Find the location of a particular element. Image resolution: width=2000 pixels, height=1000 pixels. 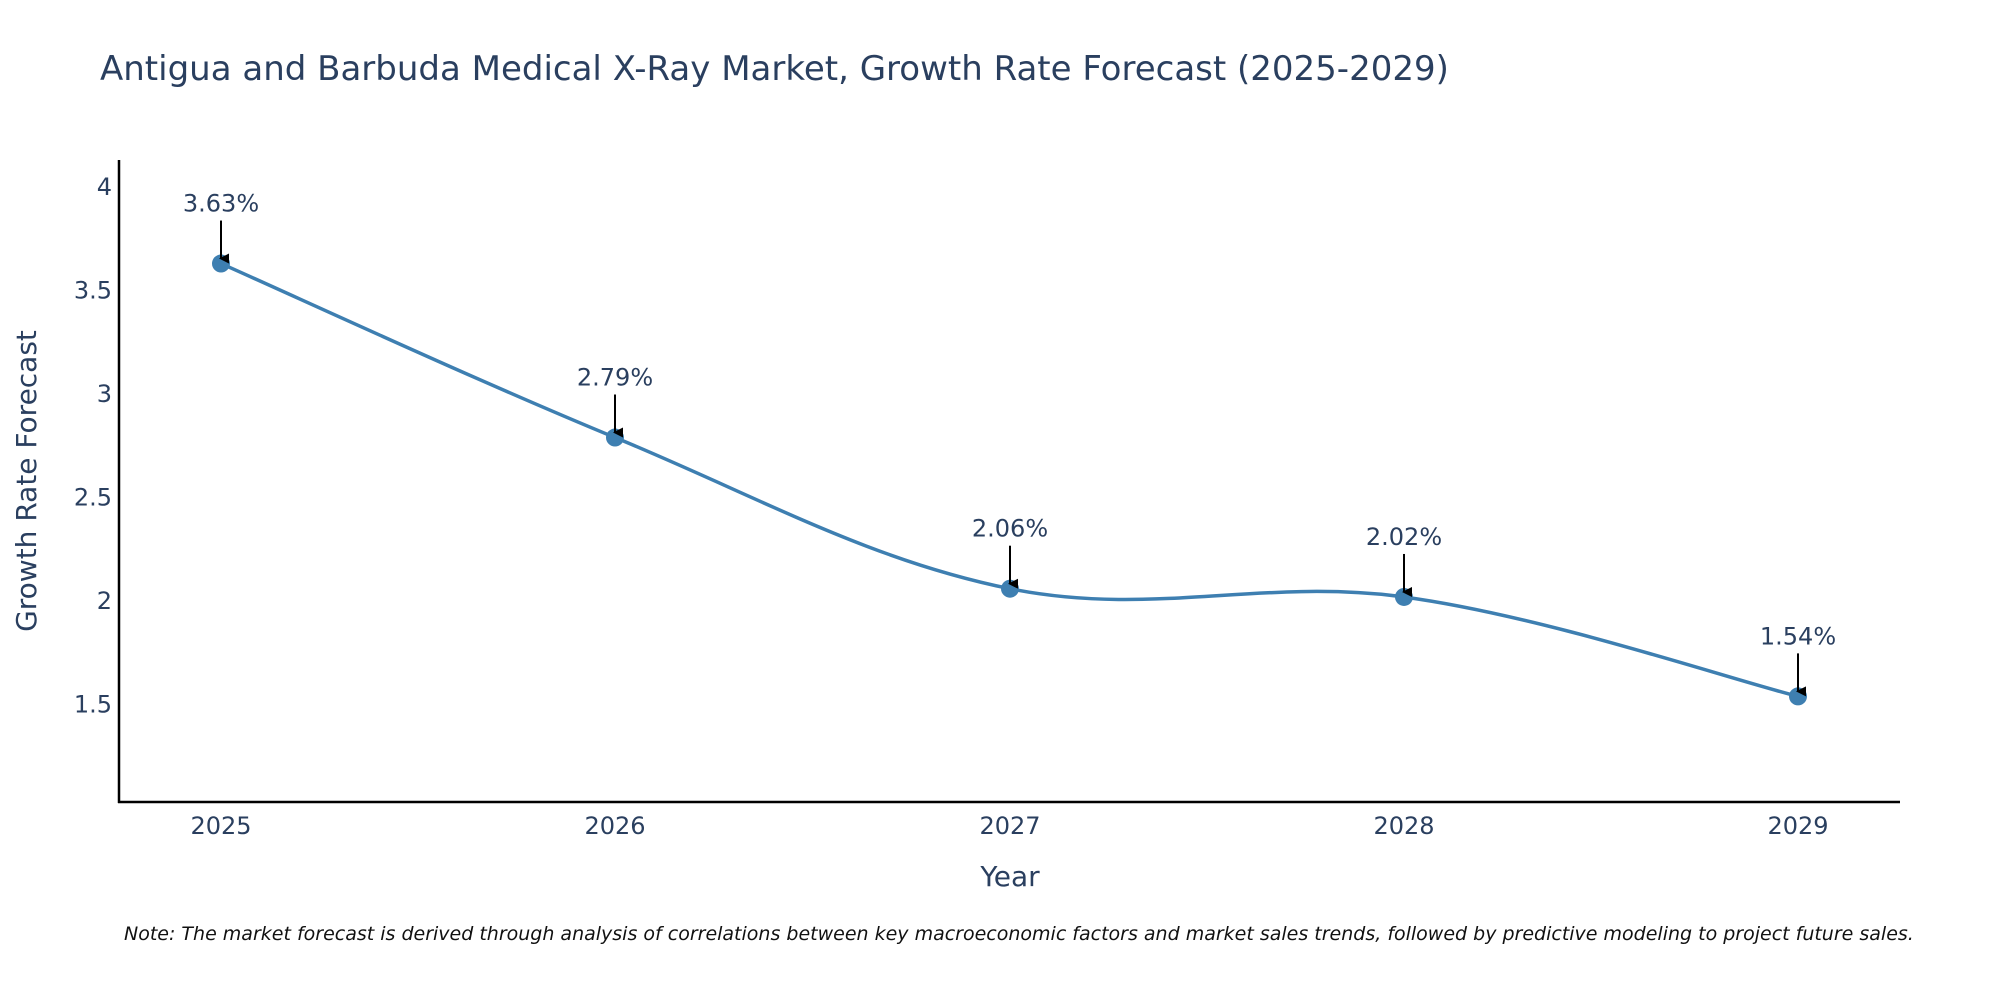

data-label: 1.54% is located at coordinates (1798, 636).